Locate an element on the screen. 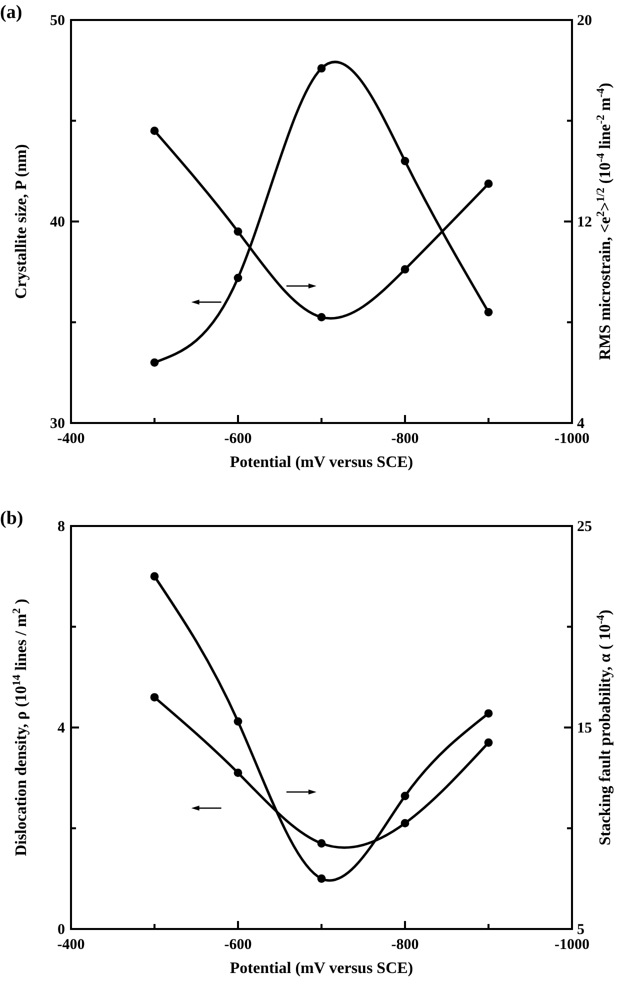 The height and width of the screenshot is (988, 631). y2-tick-label: 12 is located at coordinates (584, 222).